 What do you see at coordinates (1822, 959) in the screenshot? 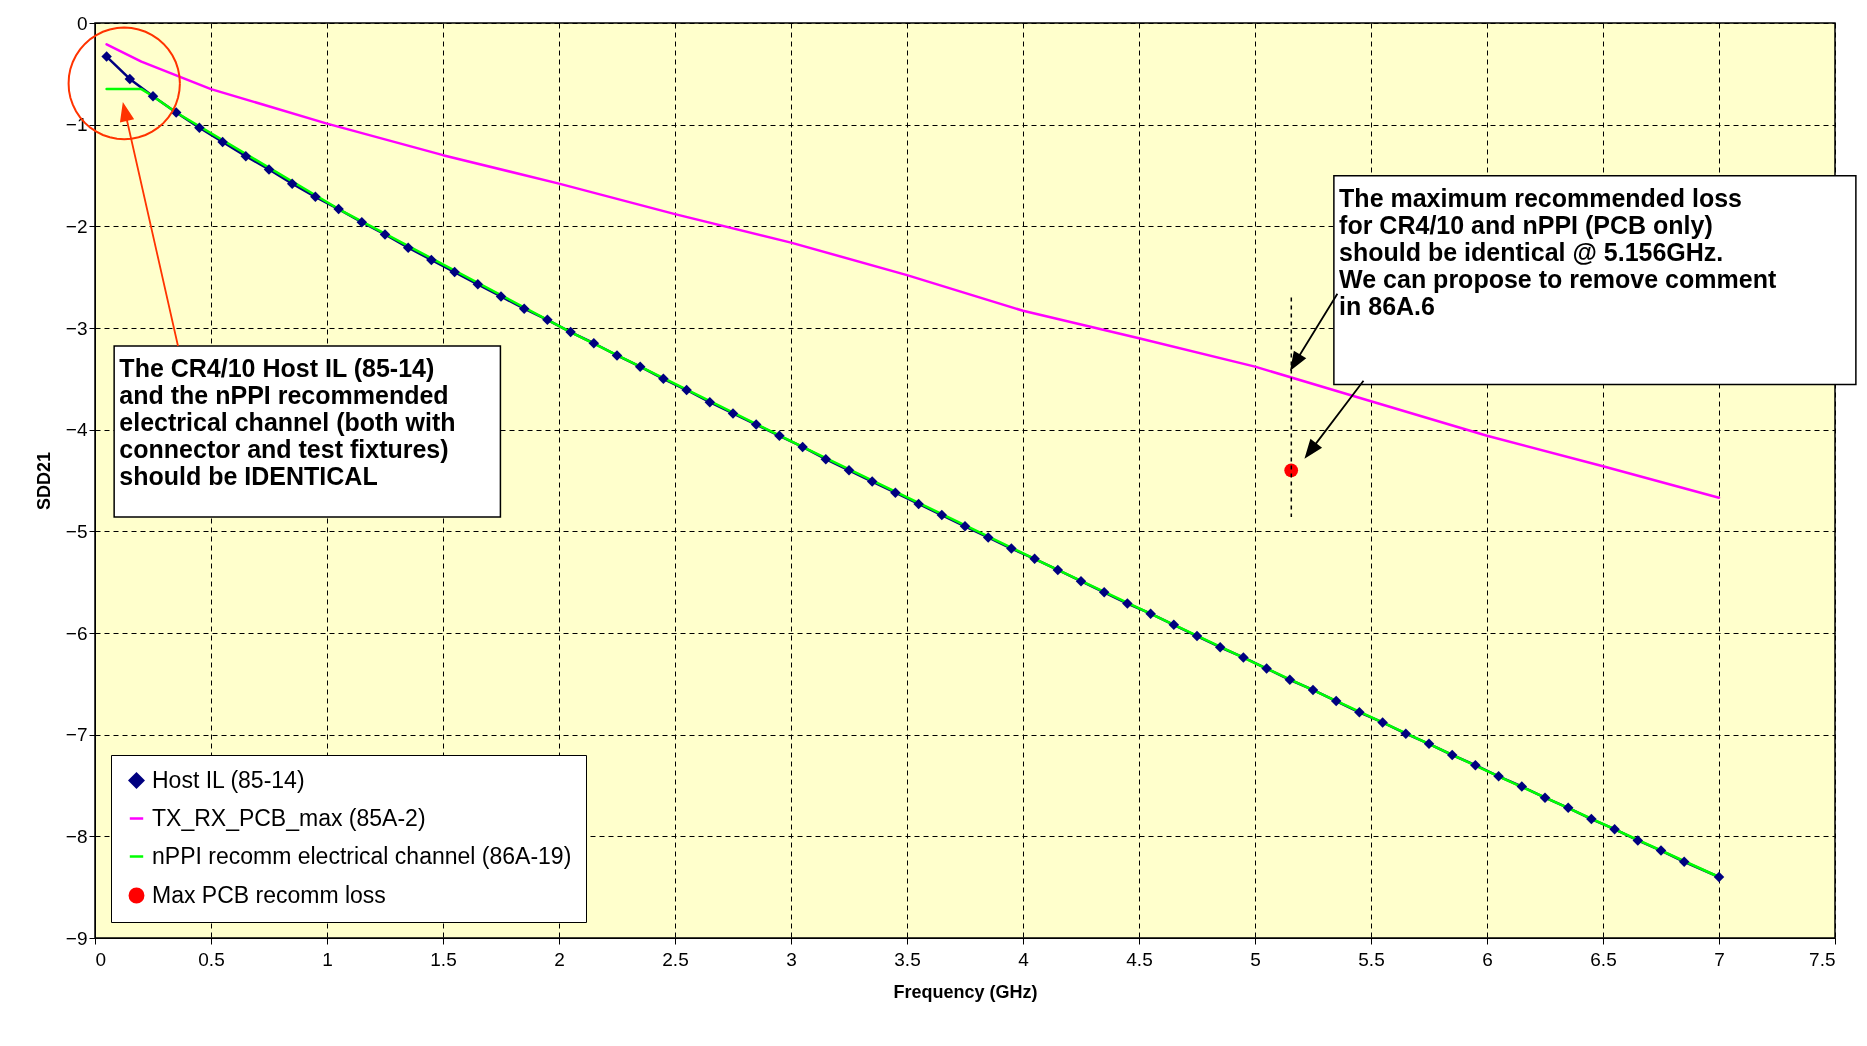
I see `x-tick-label: 7.5` at bounding box center [1822, 959].